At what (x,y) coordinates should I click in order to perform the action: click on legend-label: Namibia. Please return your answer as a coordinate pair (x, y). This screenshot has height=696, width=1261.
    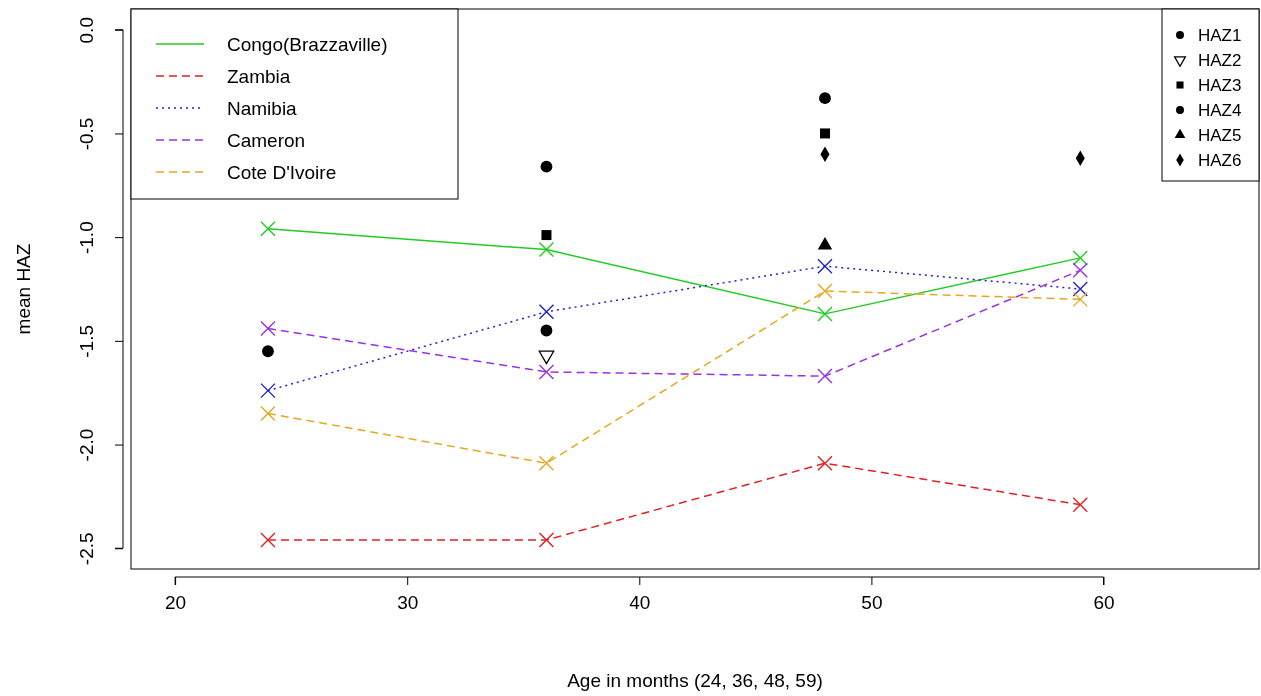
    Looking at the image, I should click on (262, 108).